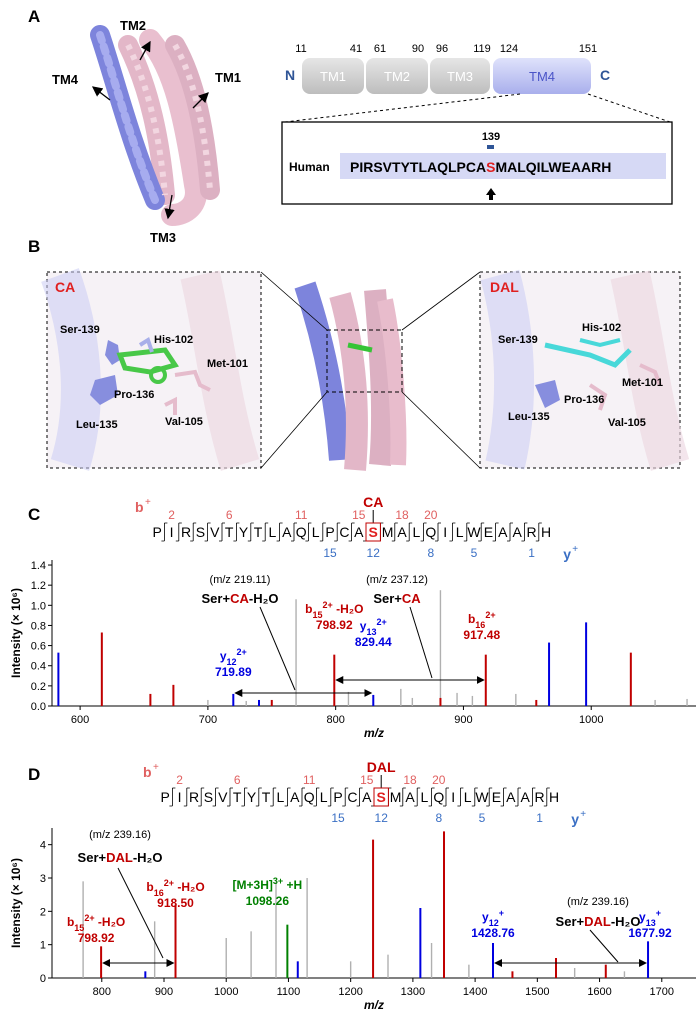 This screenshot has height=1012, width=700. I want to click on ion-label: b152+ -H₂O, so click(96, 923).